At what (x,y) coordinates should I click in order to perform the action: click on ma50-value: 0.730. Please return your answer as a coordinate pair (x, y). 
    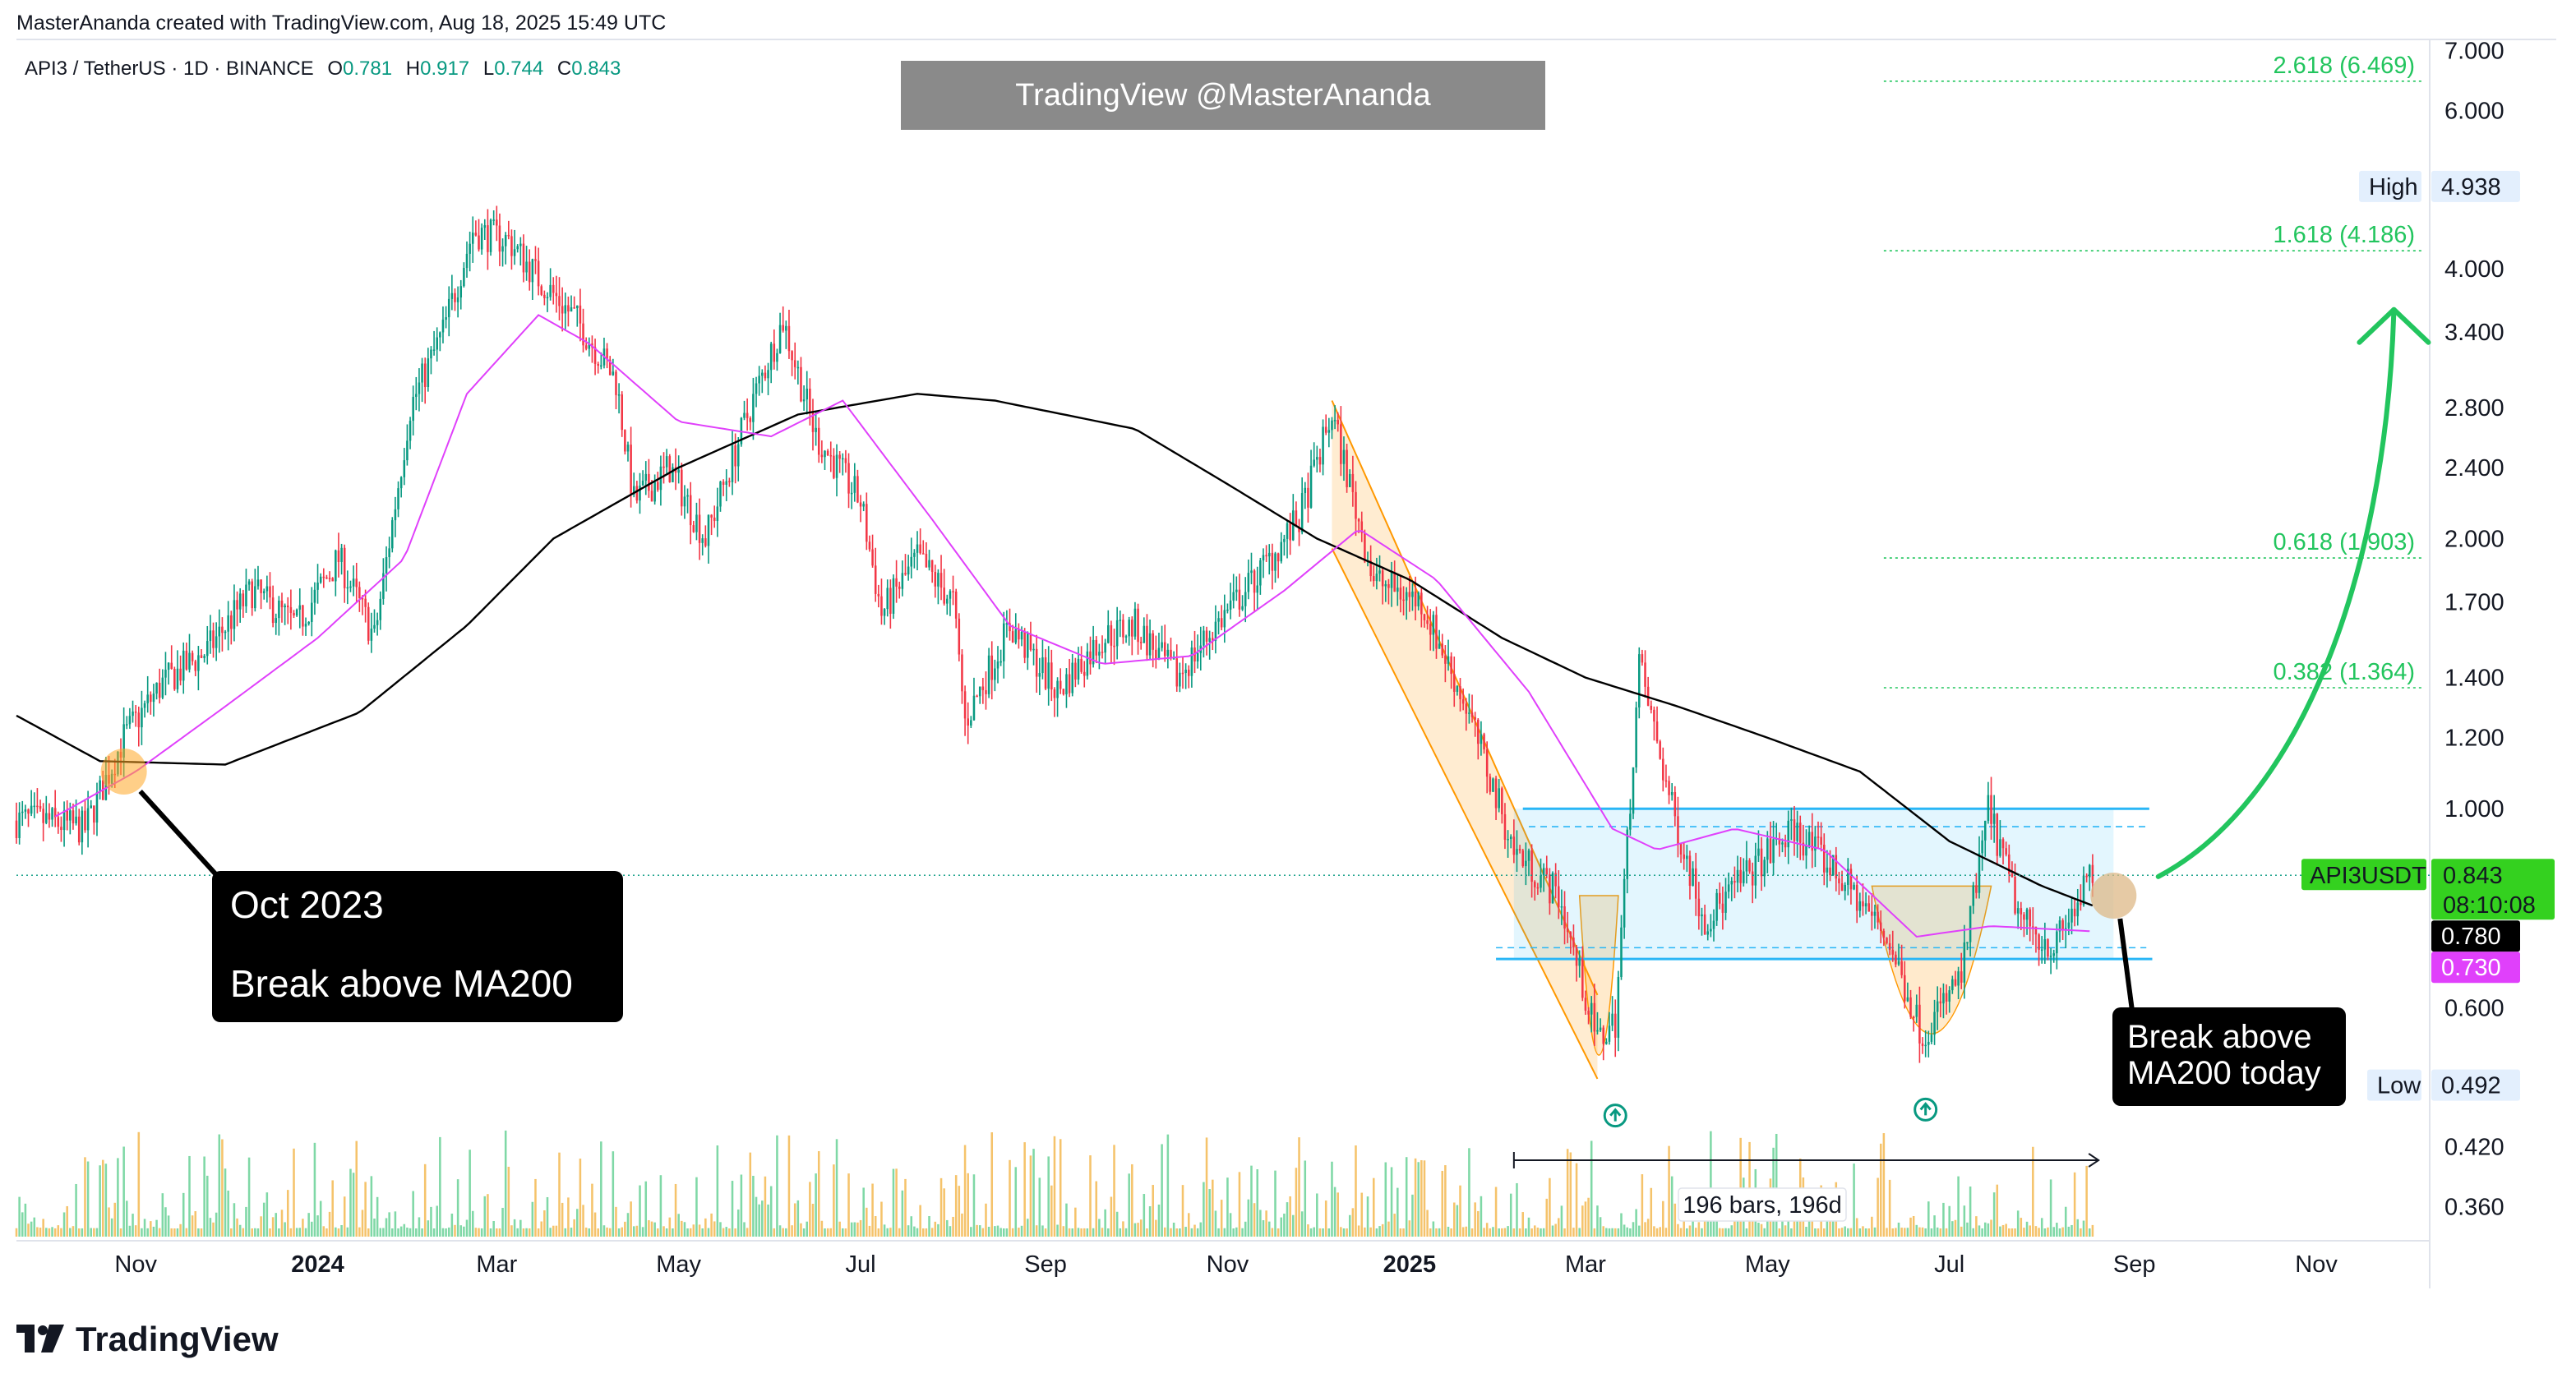
    Looking at the image, I should click on (2471, 968).